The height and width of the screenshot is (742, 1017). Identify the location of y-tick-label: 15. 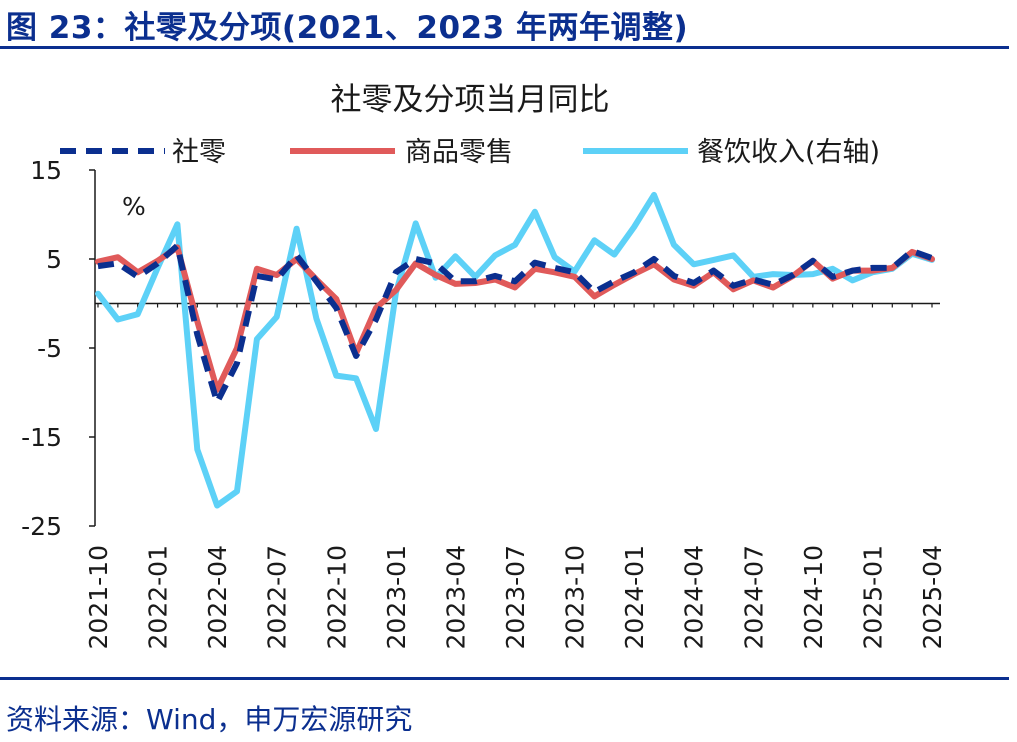
(46, 170).